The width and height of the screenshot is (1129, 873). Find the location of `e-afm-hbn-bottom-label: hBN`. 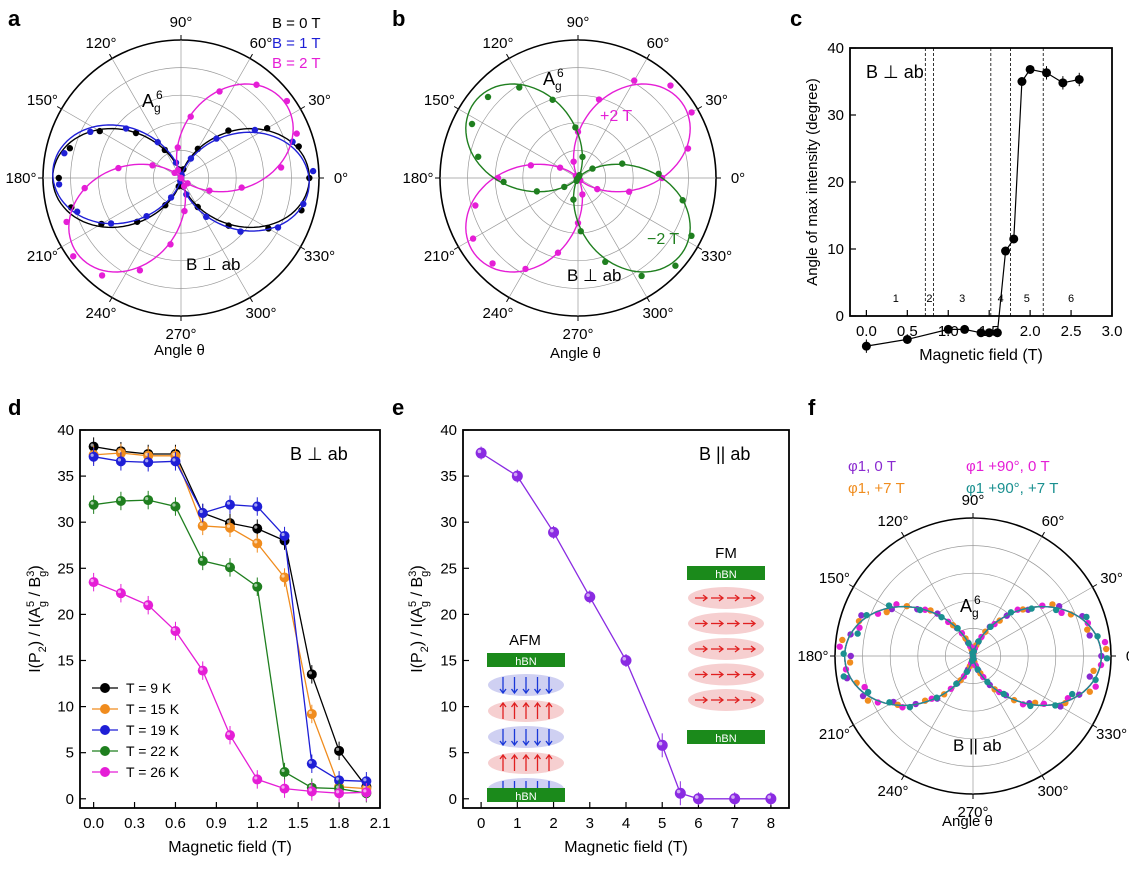

e-afm-hbn-bottom-label: hBN is located at coordinates (525, 797).